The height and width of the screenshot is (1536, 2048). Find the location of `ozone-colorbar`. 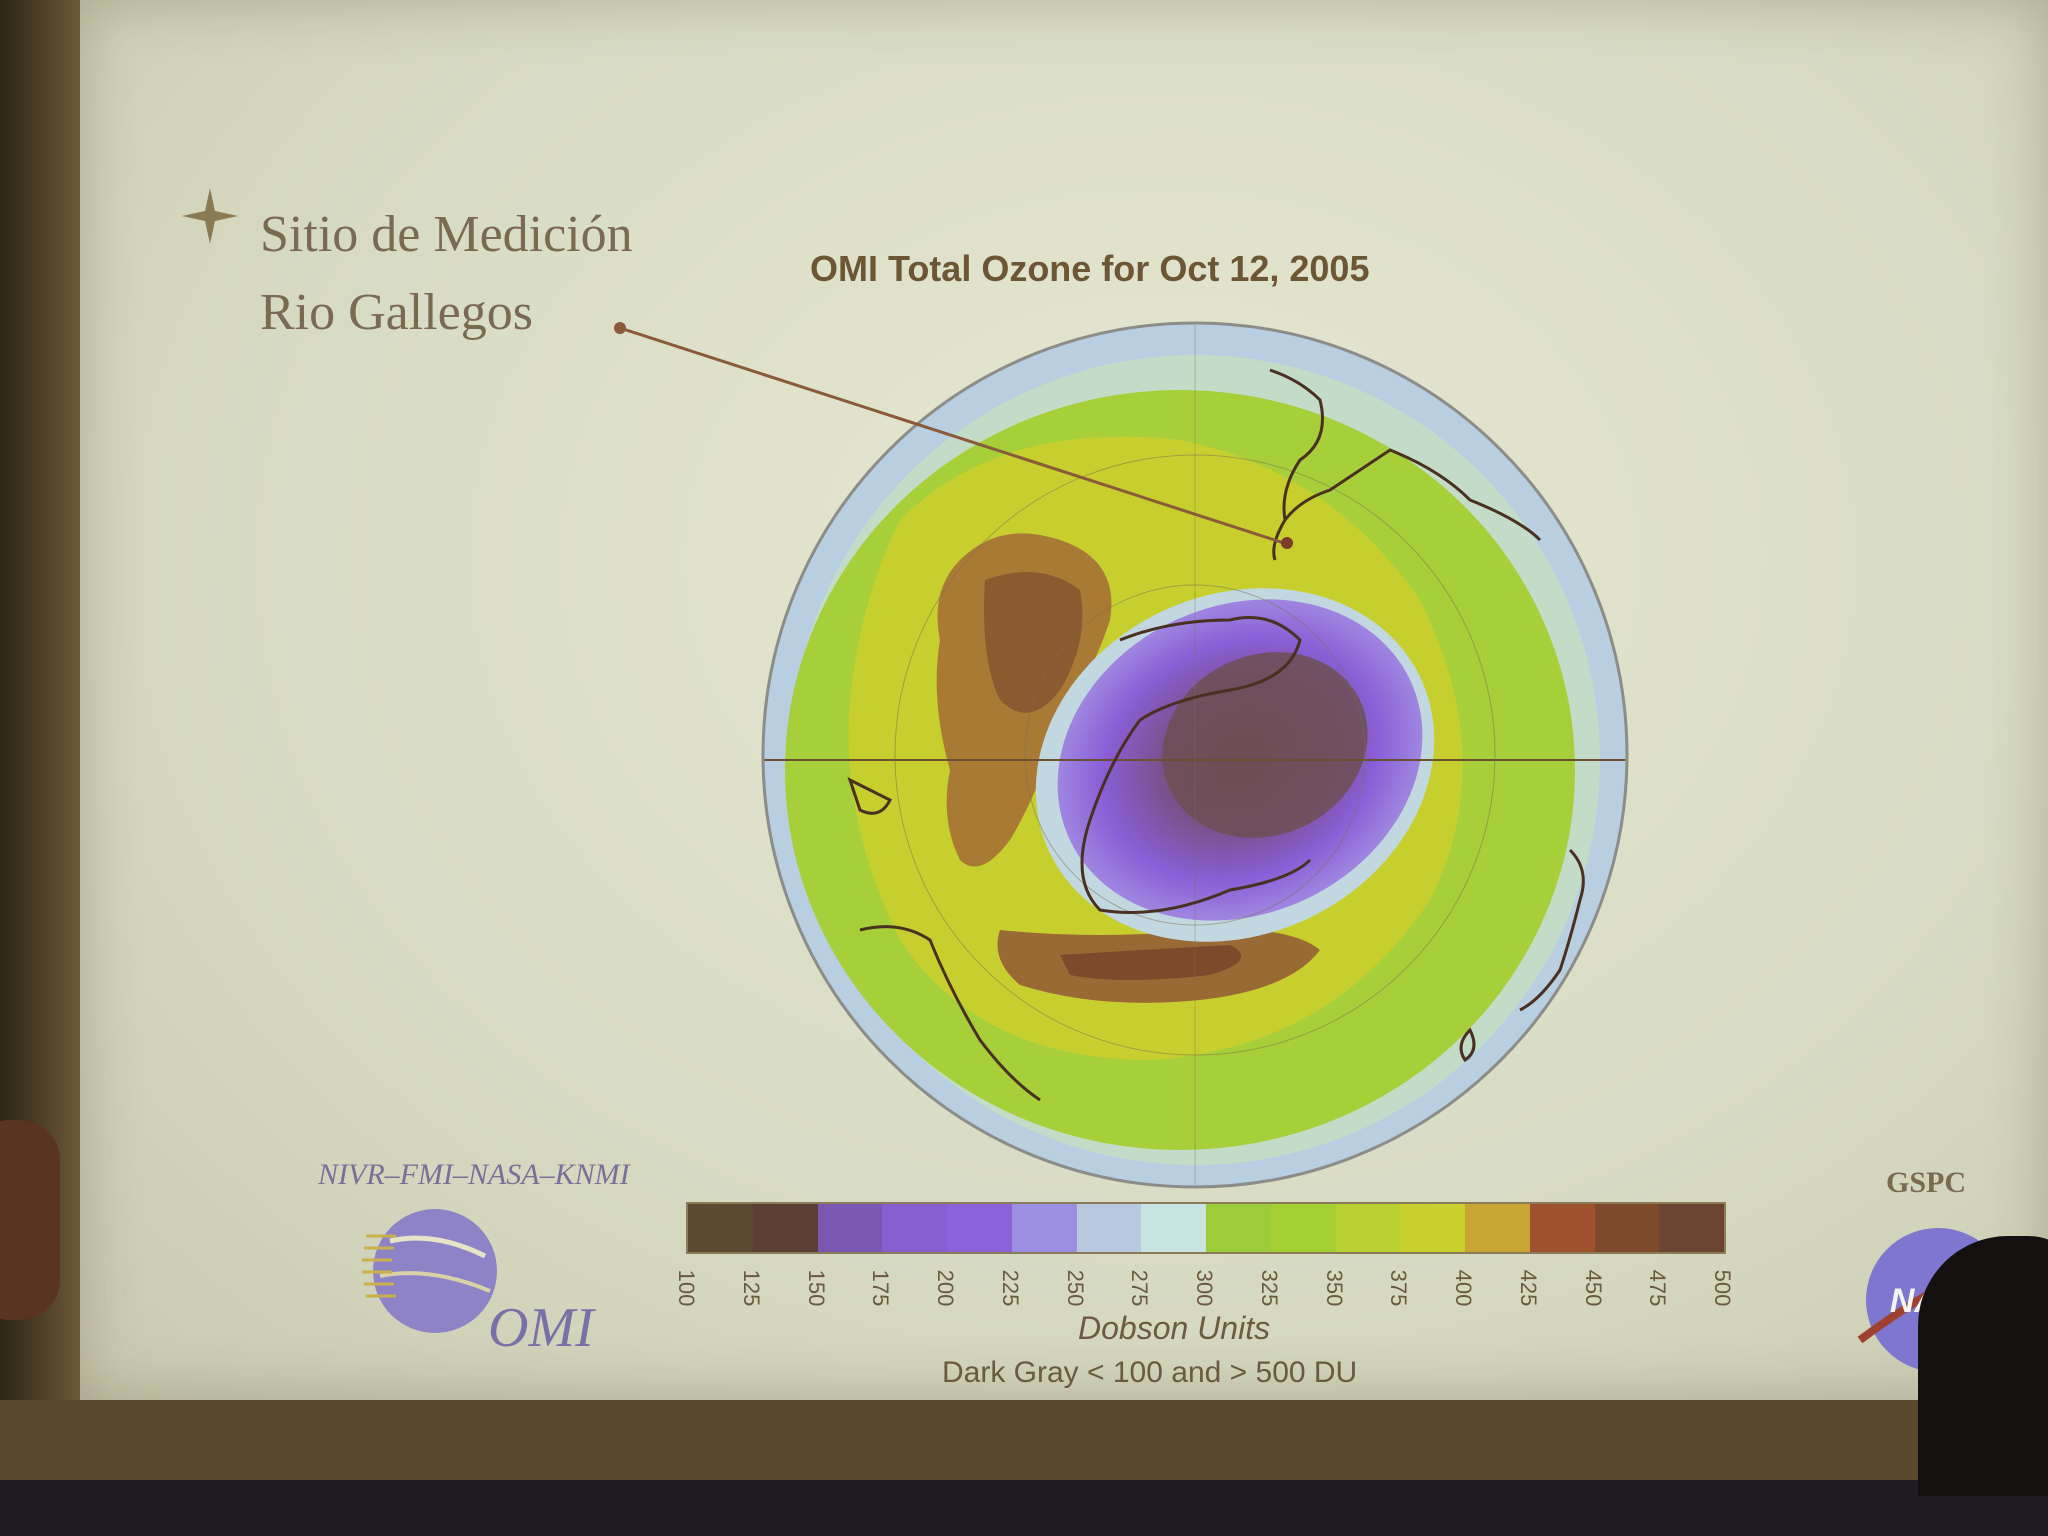

ozone-colorbar is located at coordinates (1206, 1228).